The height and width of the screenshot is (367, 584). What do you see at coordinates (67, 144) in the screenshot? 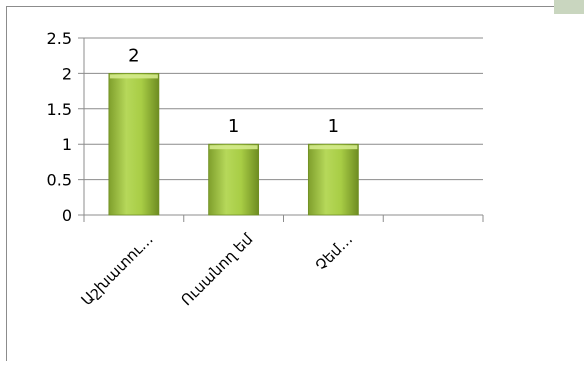
I see `y-tick-label: 1` at bounding box center [67, 144].